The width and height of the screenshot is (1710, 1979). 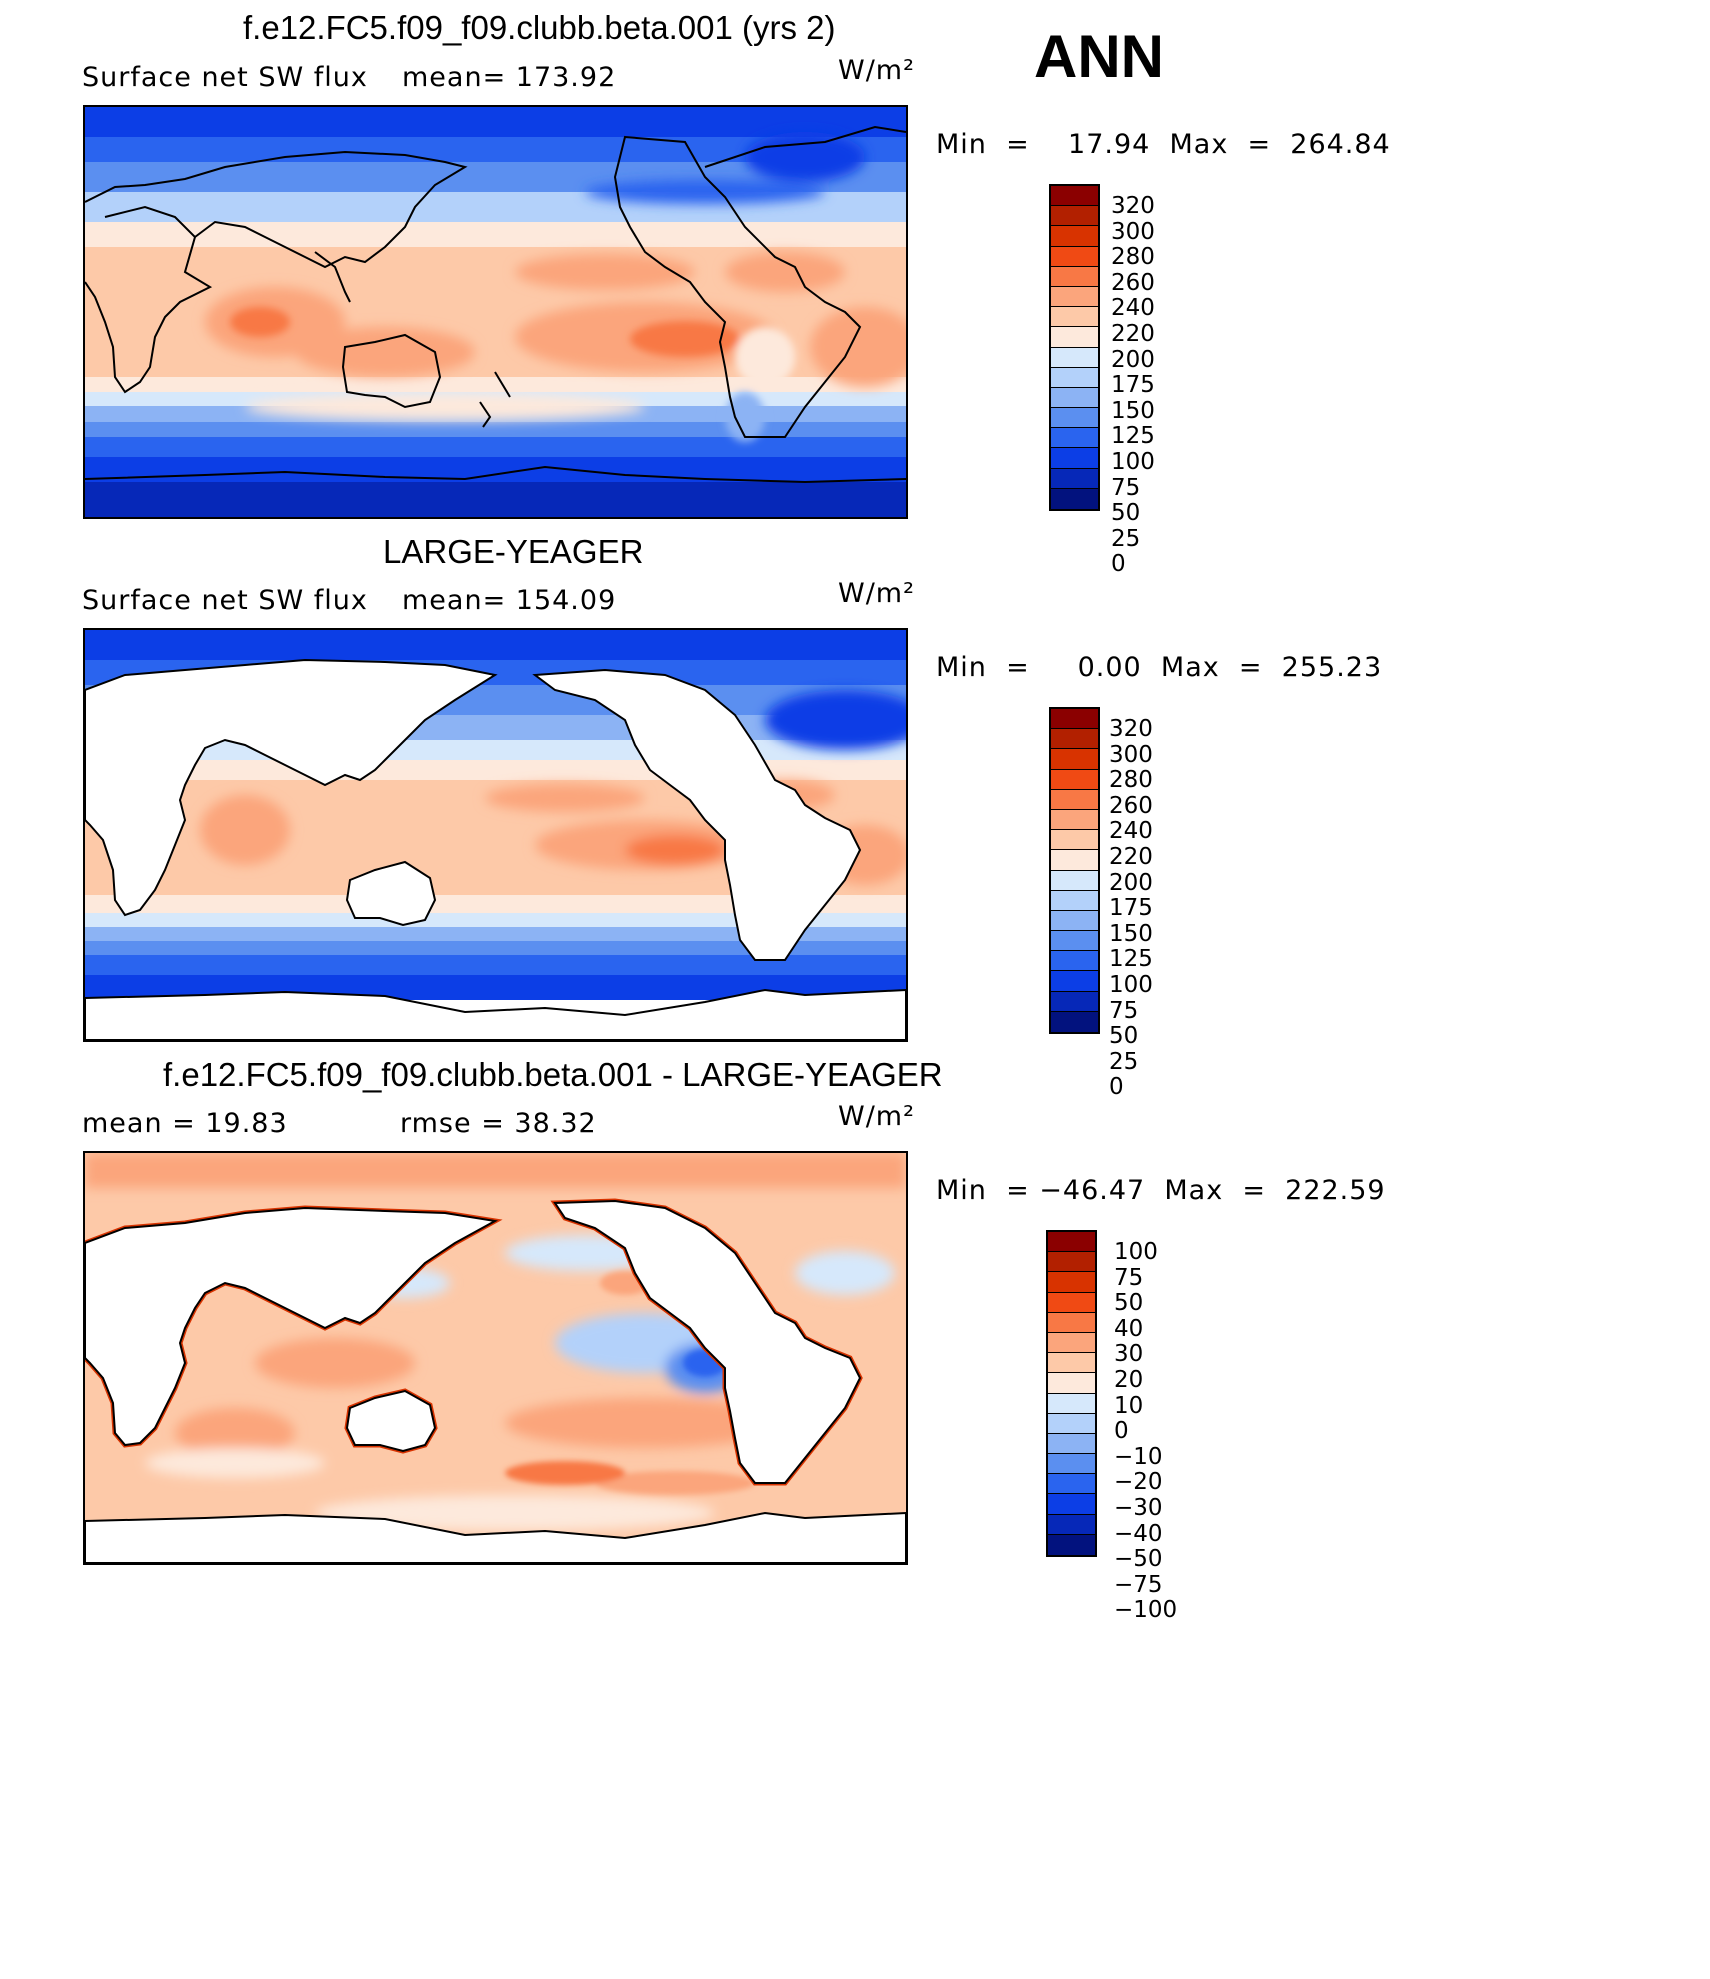 What do you see at coordinates (185, 1123) in the screenshot?
I see `panel3-mean: mean = 19.83` at bounding box center [185, 1123].